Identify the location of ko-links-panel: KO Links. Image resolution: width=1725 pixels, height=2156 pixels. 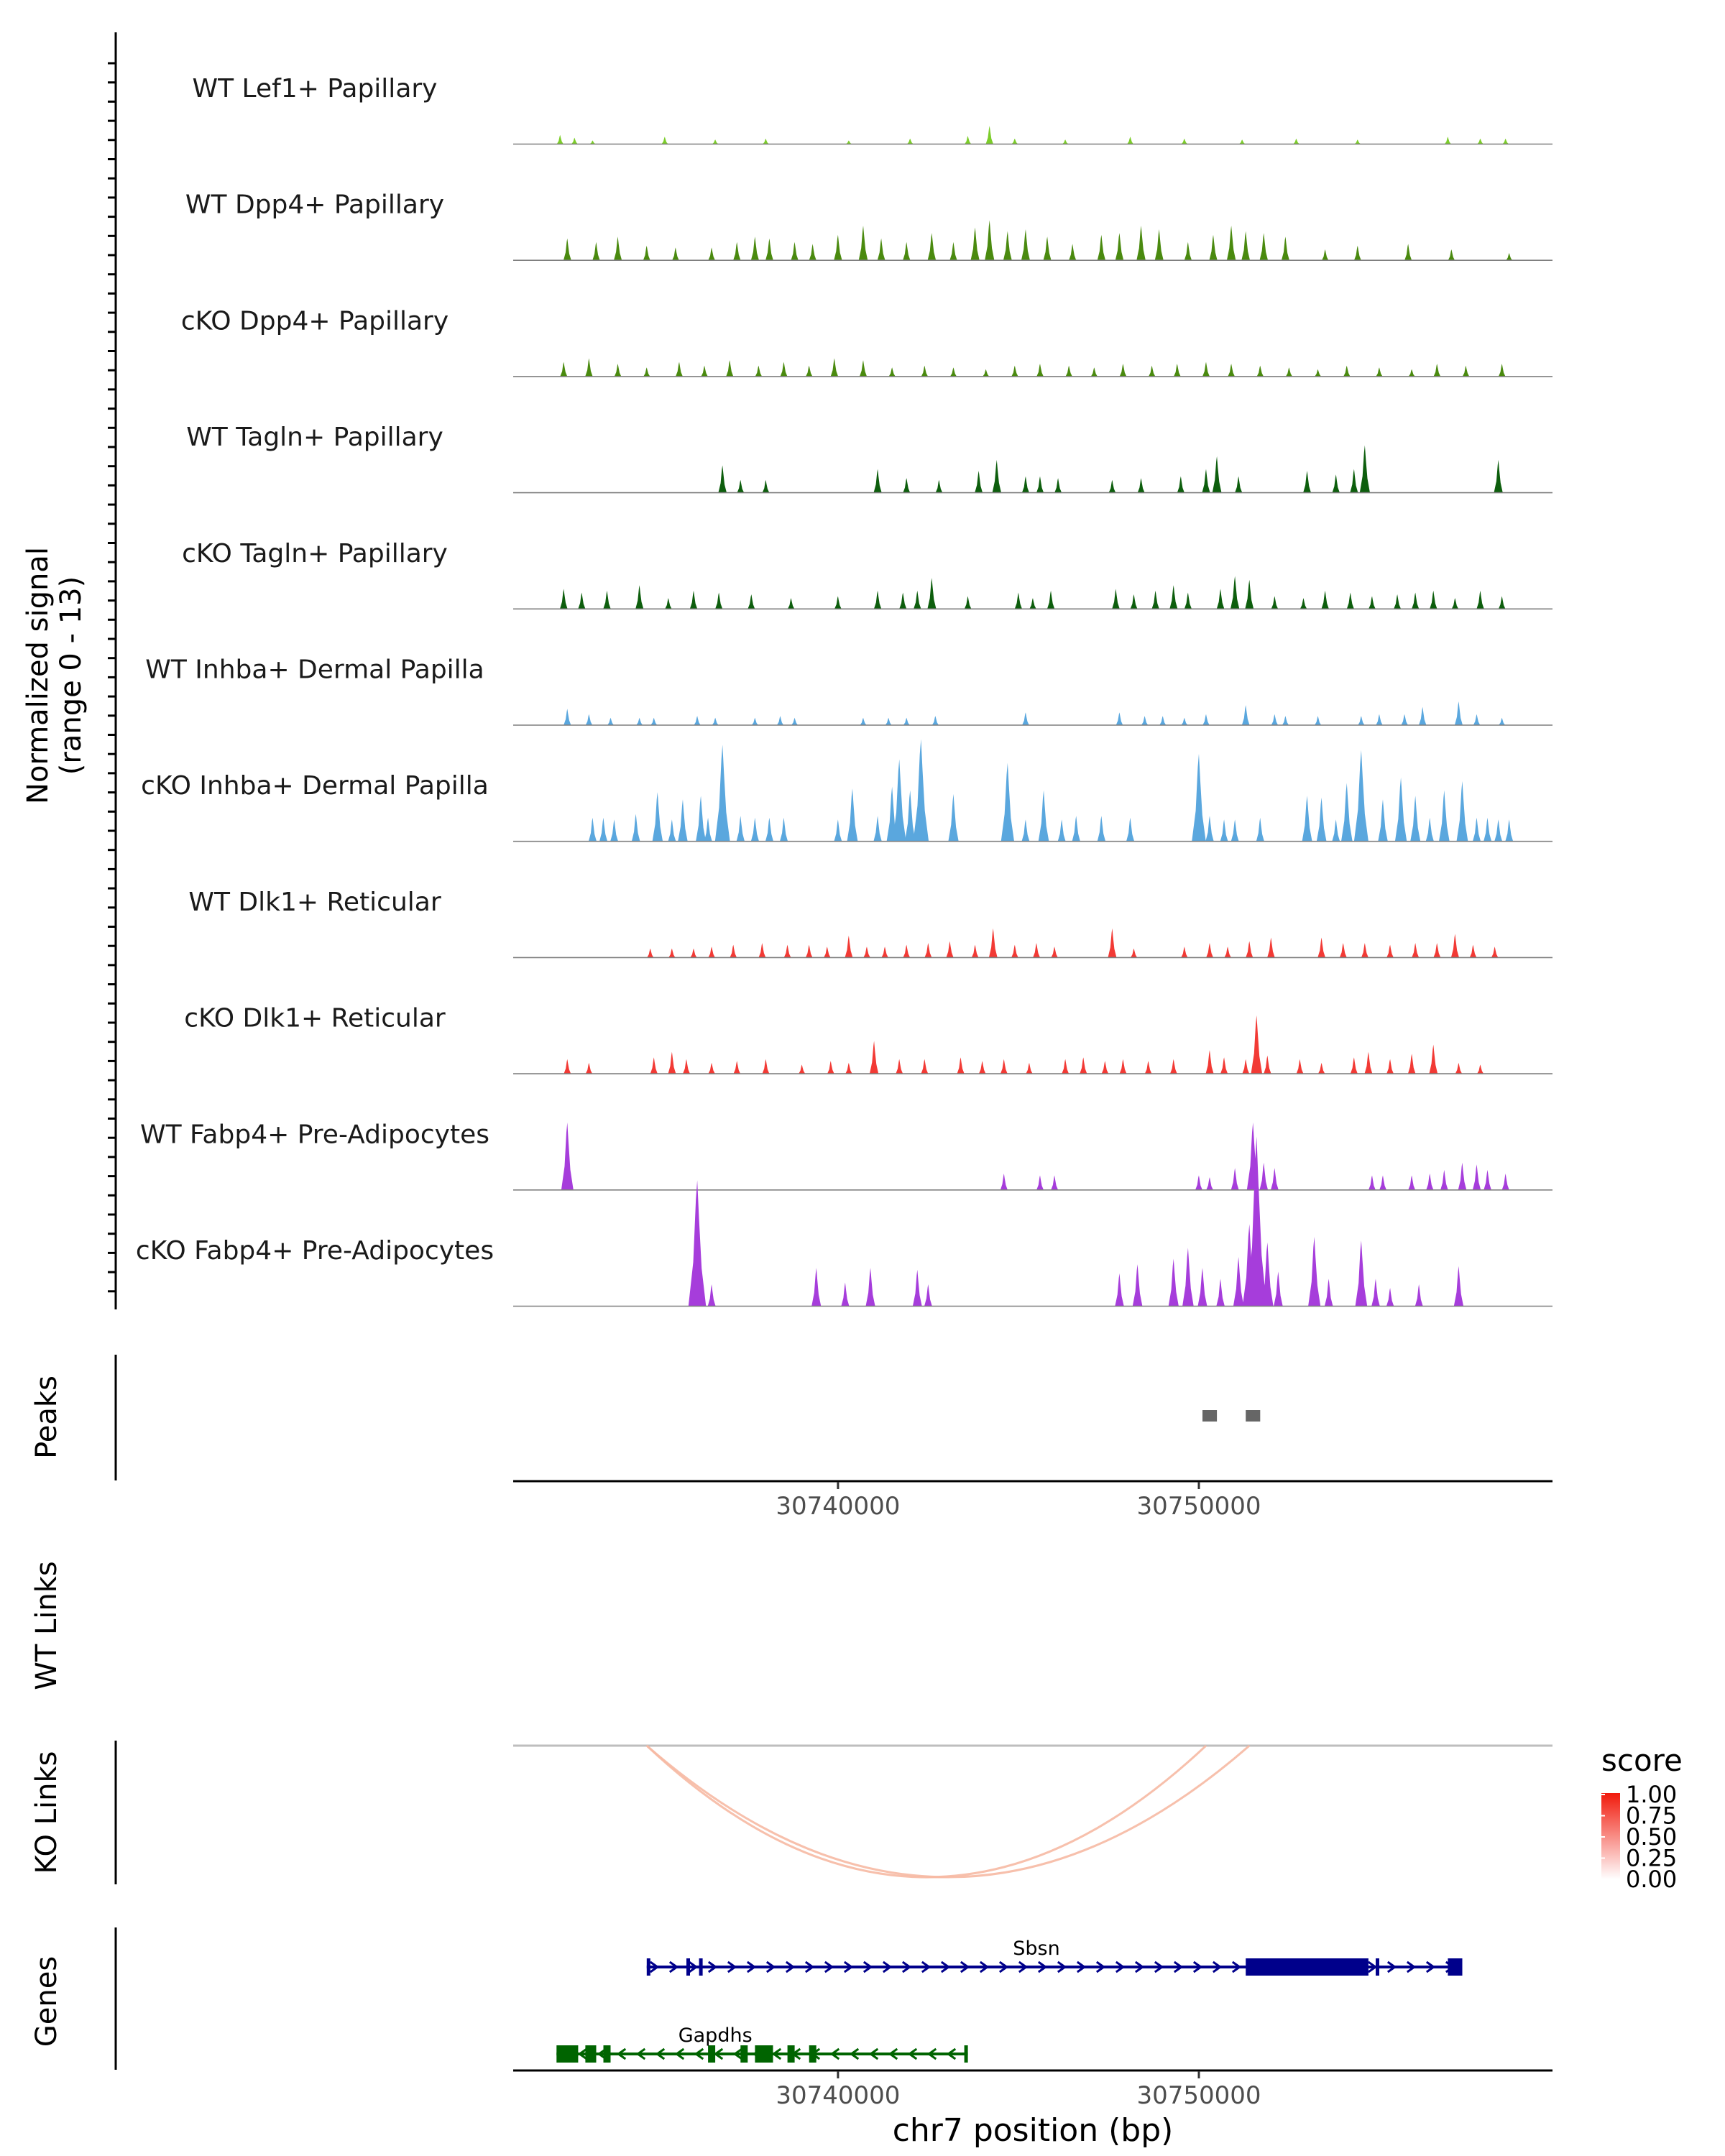
(791, 1812).